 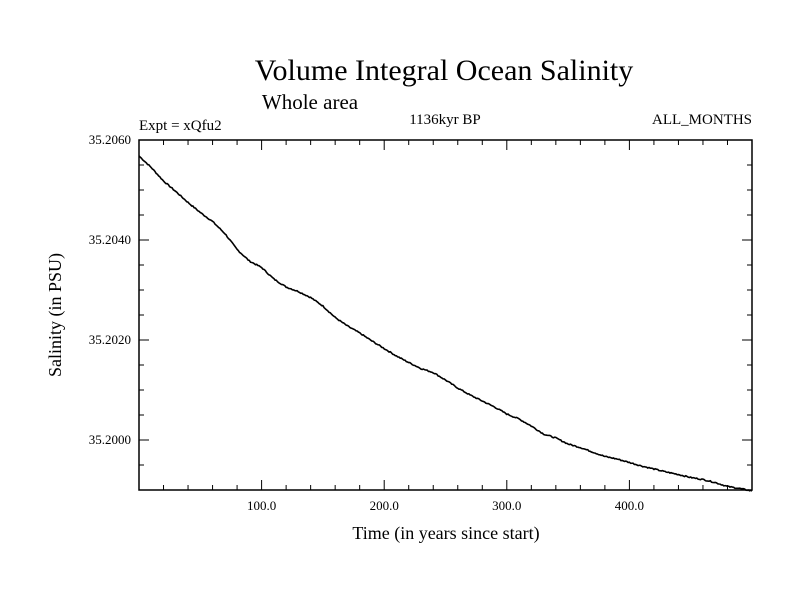 What do you see at coordinates (629, 505) in the screenshot?
I see `x-tick-label: 400.0` at bounding box center [629, 505].